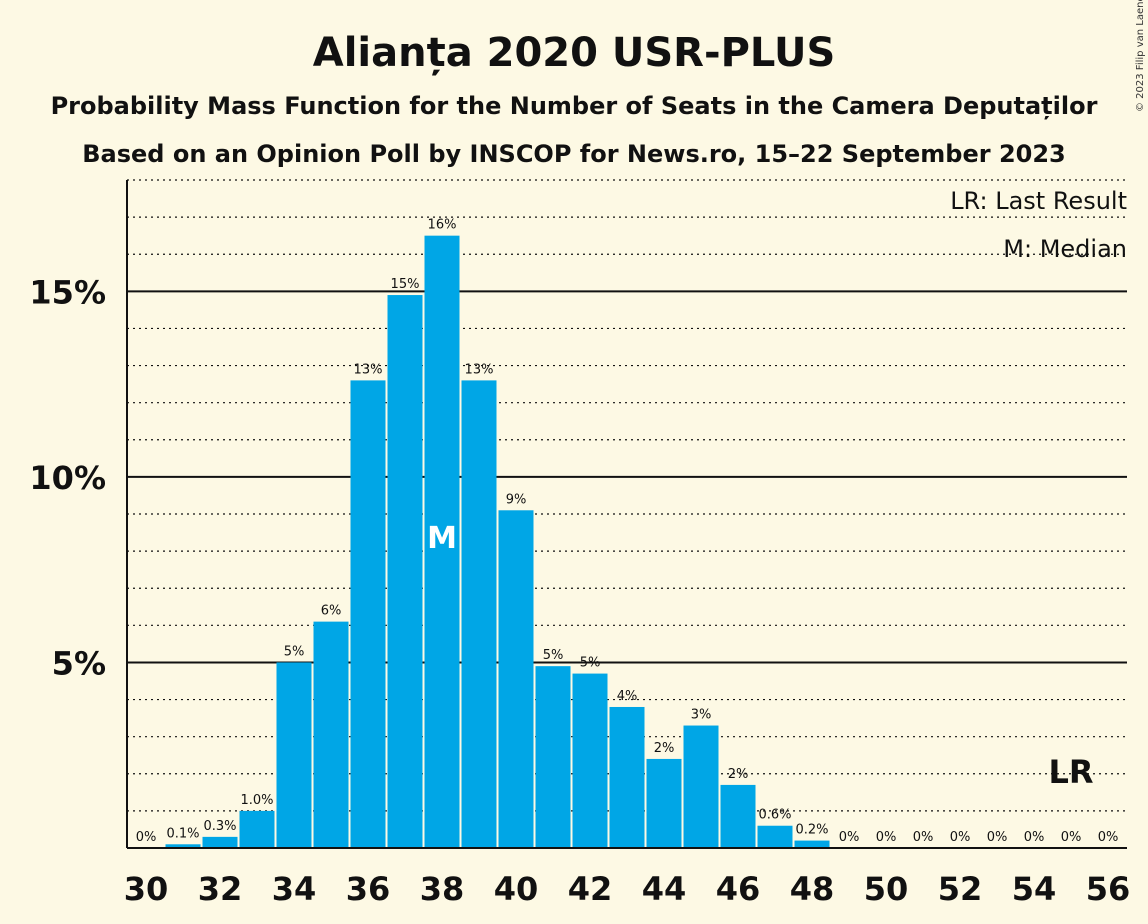 Image resolution: width=1148 pixels, height=924 pixels. What do you see at coordinates (146, 837) in the screenshot?
I see `data-label-30: 0%` at bounding box center [146, 837].